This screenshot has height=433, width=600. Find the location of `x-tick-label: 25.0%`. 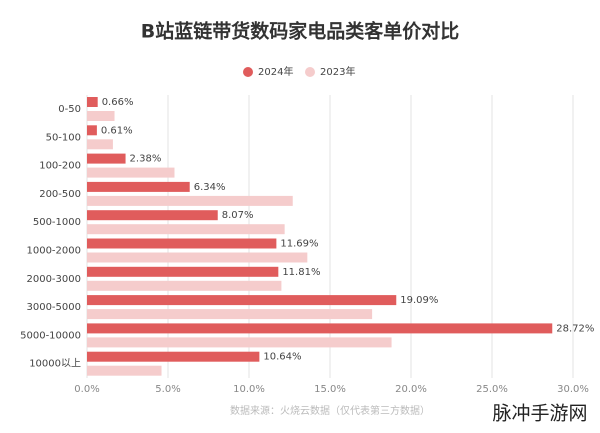

x-tick-label: 25.0% is located at coordinates (492, 389).